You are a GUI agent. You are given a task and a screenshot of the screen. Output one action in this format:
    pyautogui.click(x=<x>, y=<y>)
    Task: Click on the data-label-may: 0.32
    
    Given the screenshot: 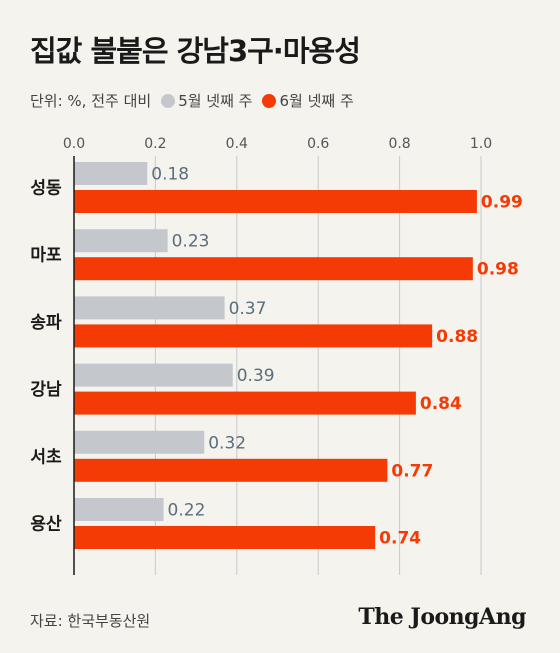 What is the action you would take?
    pyautogui.click(x=227, y=443)
    